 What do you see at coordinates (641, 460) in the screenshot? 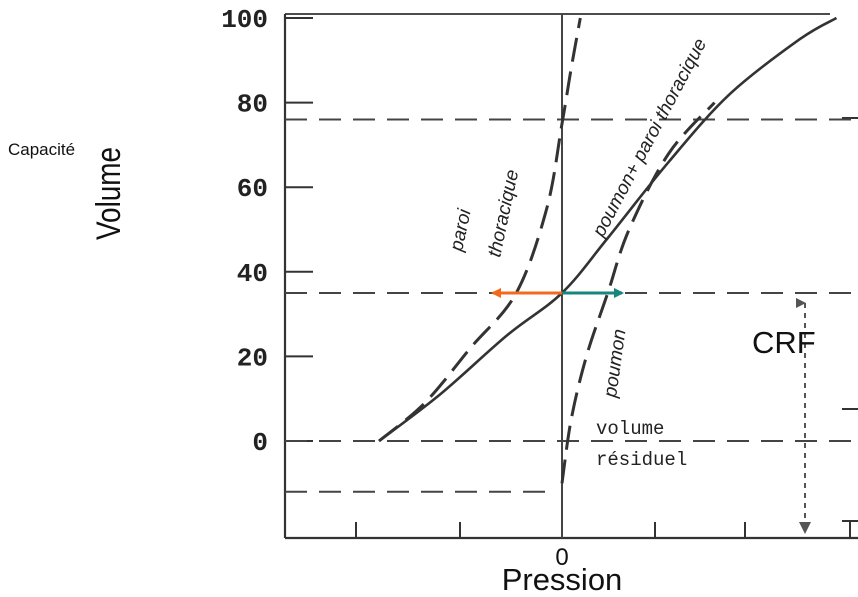
I see `label-residuel: résiduel` at bounding box center [641, 460].